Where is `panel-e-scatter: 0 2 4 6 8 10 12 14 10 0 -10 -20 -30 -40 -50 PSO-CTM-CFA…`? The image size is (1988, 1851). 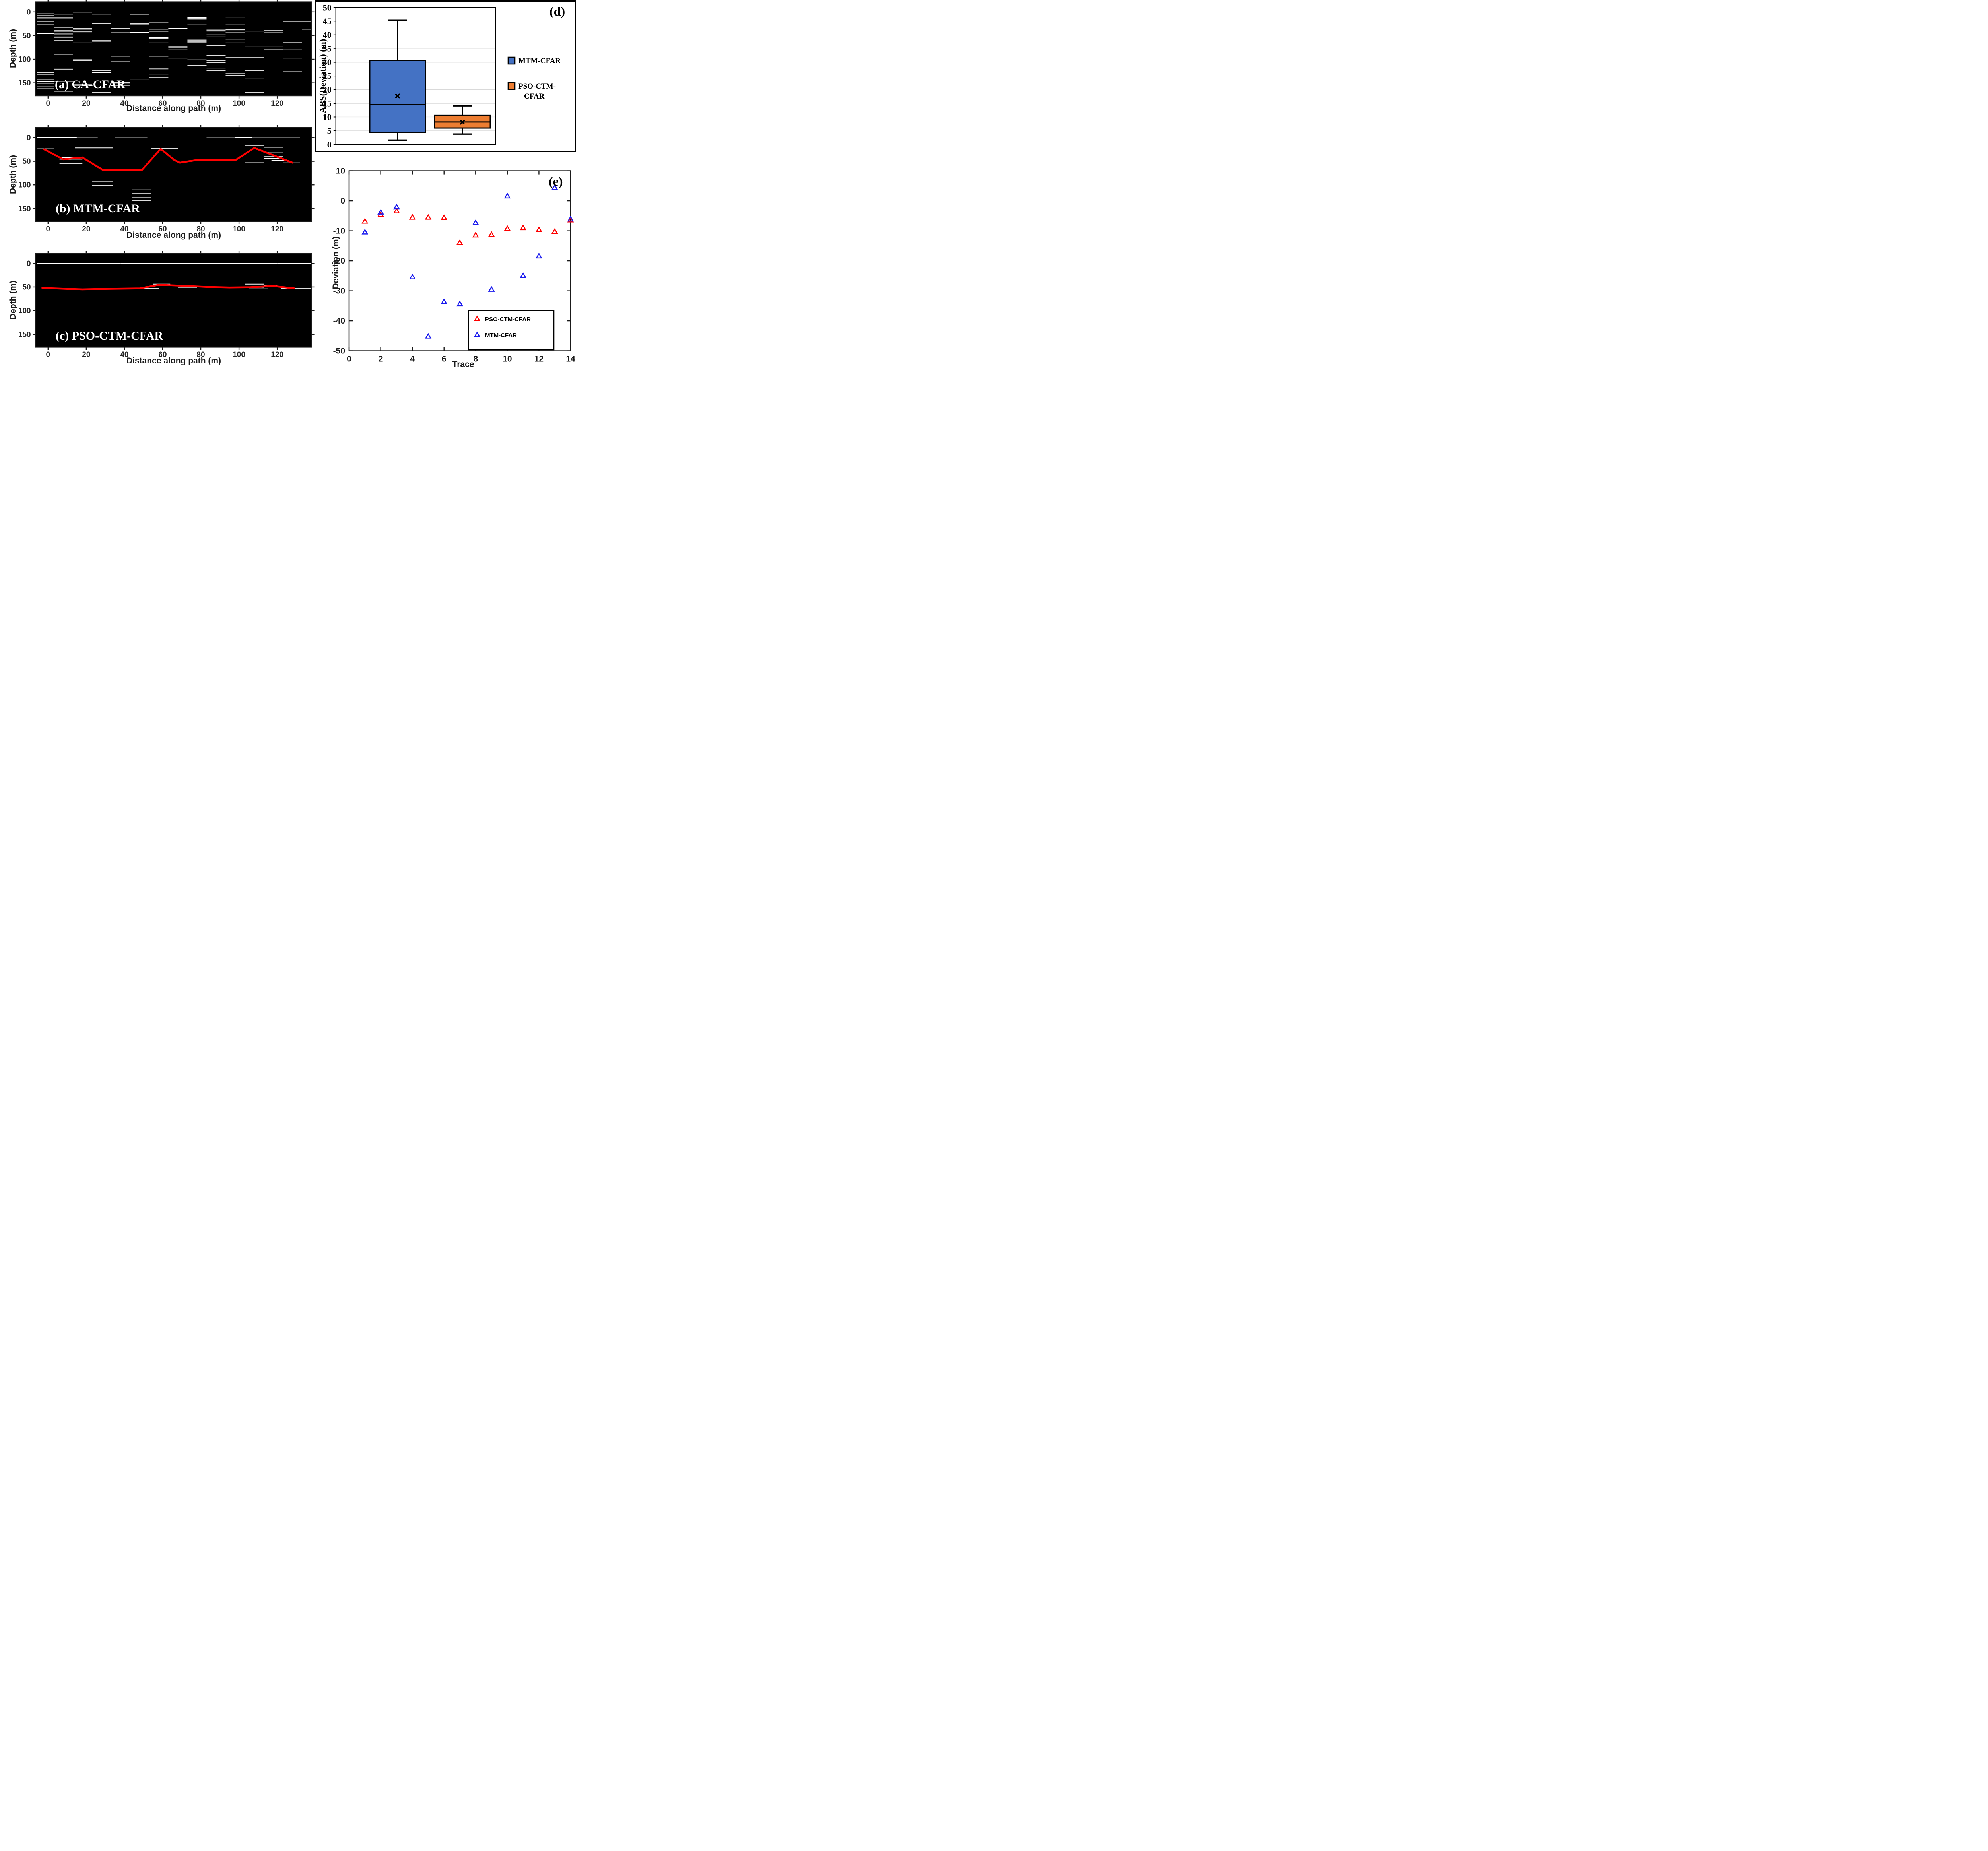 panel-e-scatter: 0 2 4 6 8 10 12 14 10 0 -10 -20 -30 -40 -50 PSO-CTM-CFA… is located at coordinates (454, 265).